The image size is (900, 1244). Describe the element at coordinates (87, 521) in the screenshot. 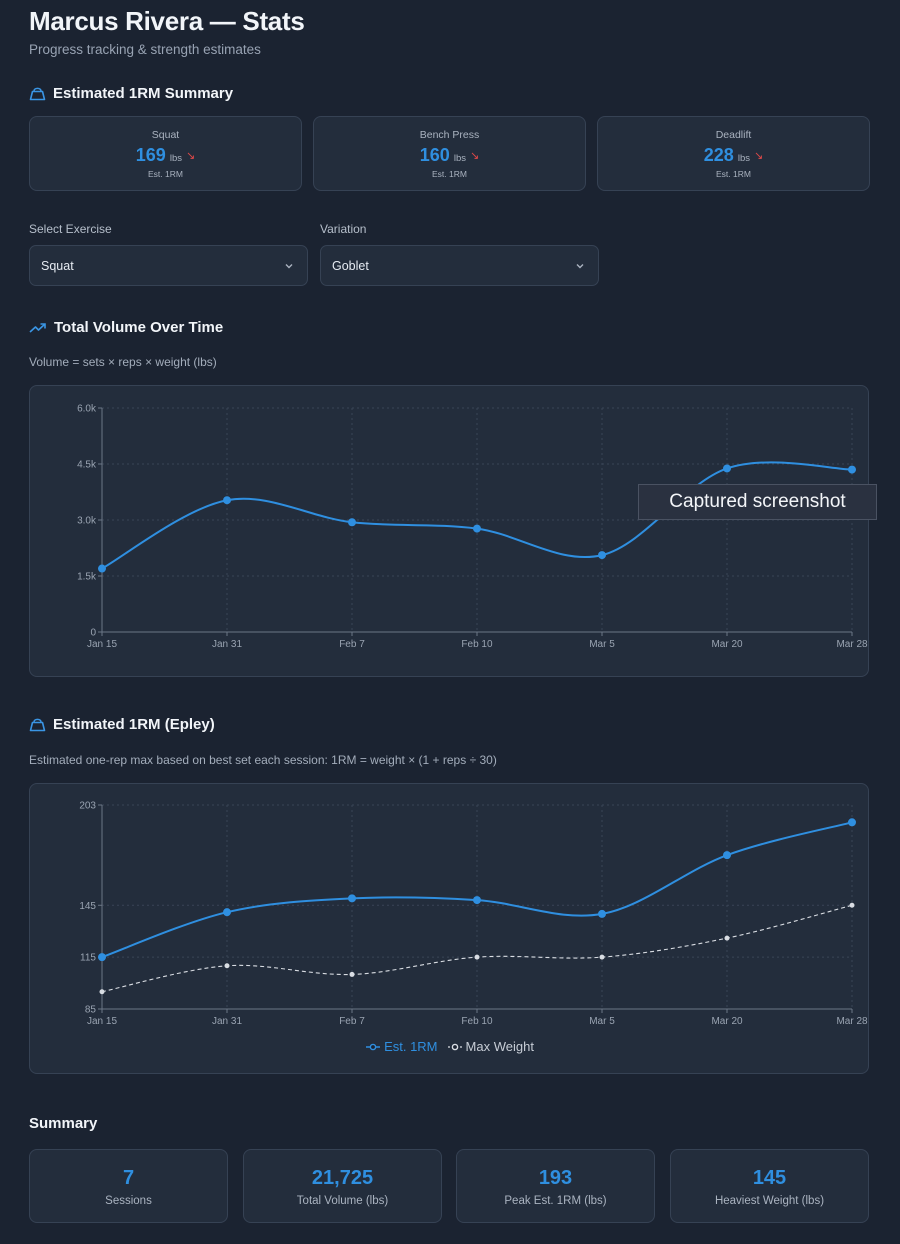

I see `y-tick-label: 3.0k` at that location.